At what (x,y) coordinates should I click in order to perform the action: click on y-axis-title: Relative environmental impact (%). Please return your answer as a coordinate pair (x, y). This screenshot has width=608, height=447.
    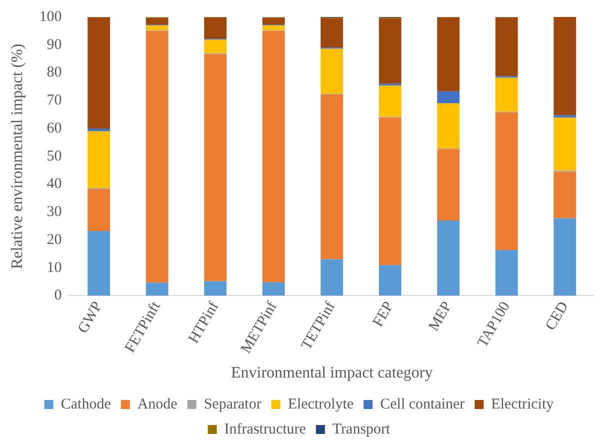
    Looking at the image, I should click on (17, 156).